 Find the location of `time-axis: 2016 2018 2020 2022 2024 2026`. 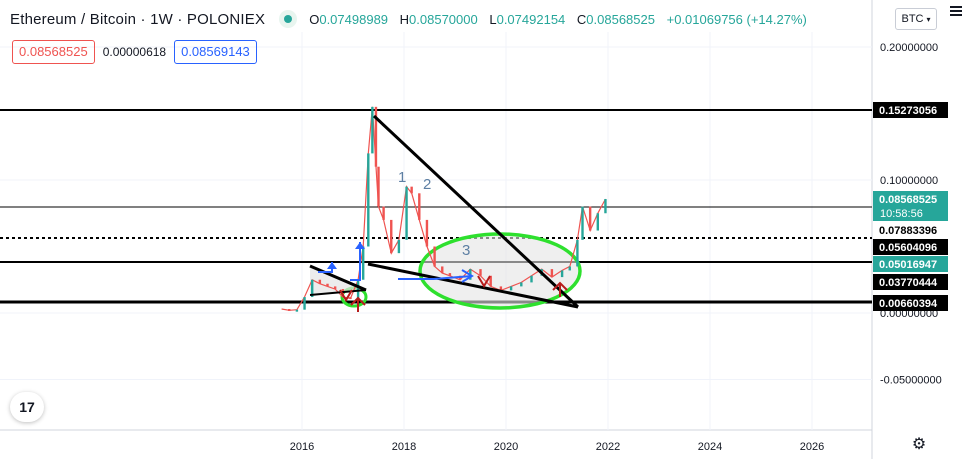

time-axis: 2016 2018 2020 2022 2024 2026 is located at coordinates (557, 447).